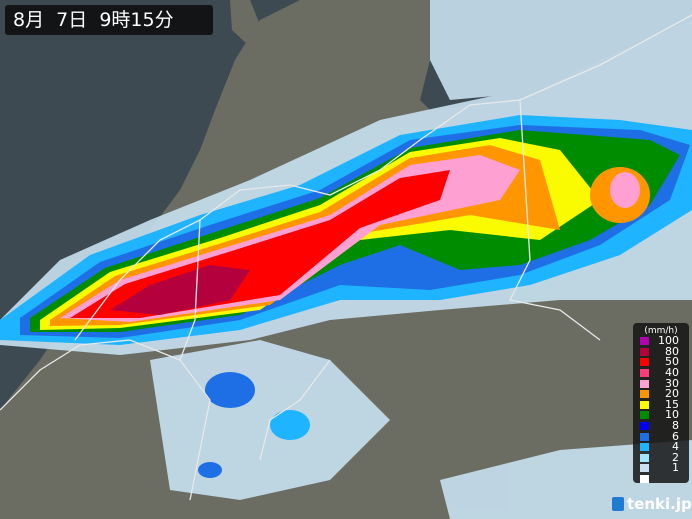  Describe the element at coordinates (661, 468) in the screenshot. I see `legend-item: 1` at that location.